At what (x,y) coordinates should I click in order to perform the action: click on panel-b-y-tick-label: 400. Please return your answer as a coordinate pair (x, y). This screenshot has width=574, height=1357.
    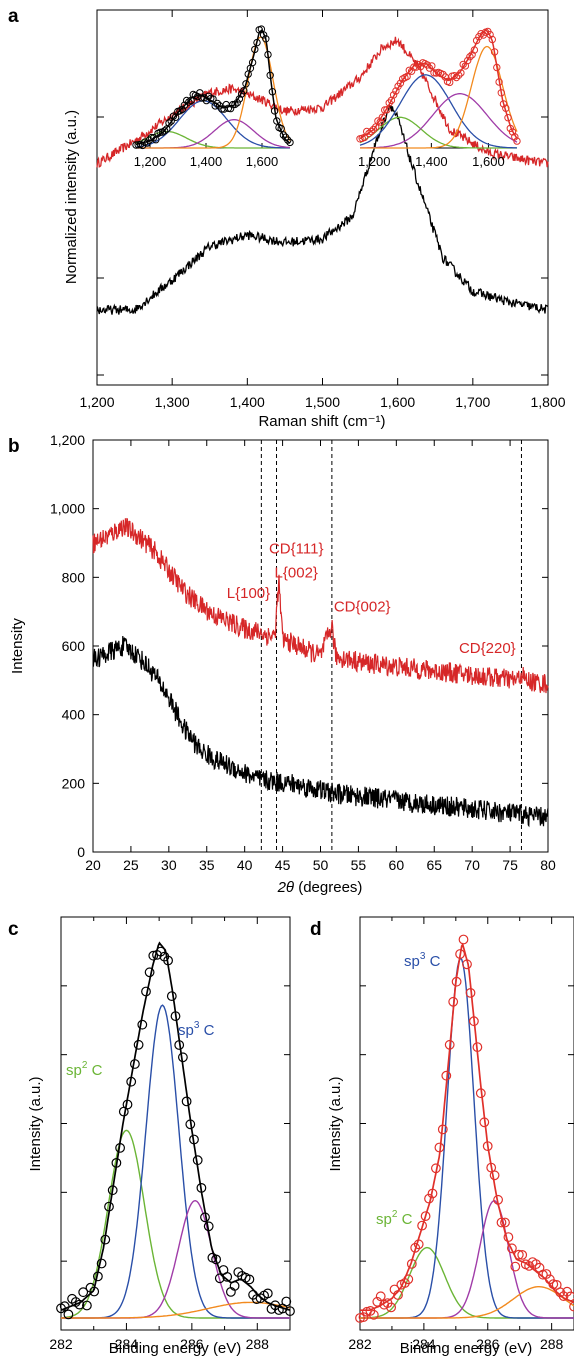
    Looking at the image, I should click on (74, 715).